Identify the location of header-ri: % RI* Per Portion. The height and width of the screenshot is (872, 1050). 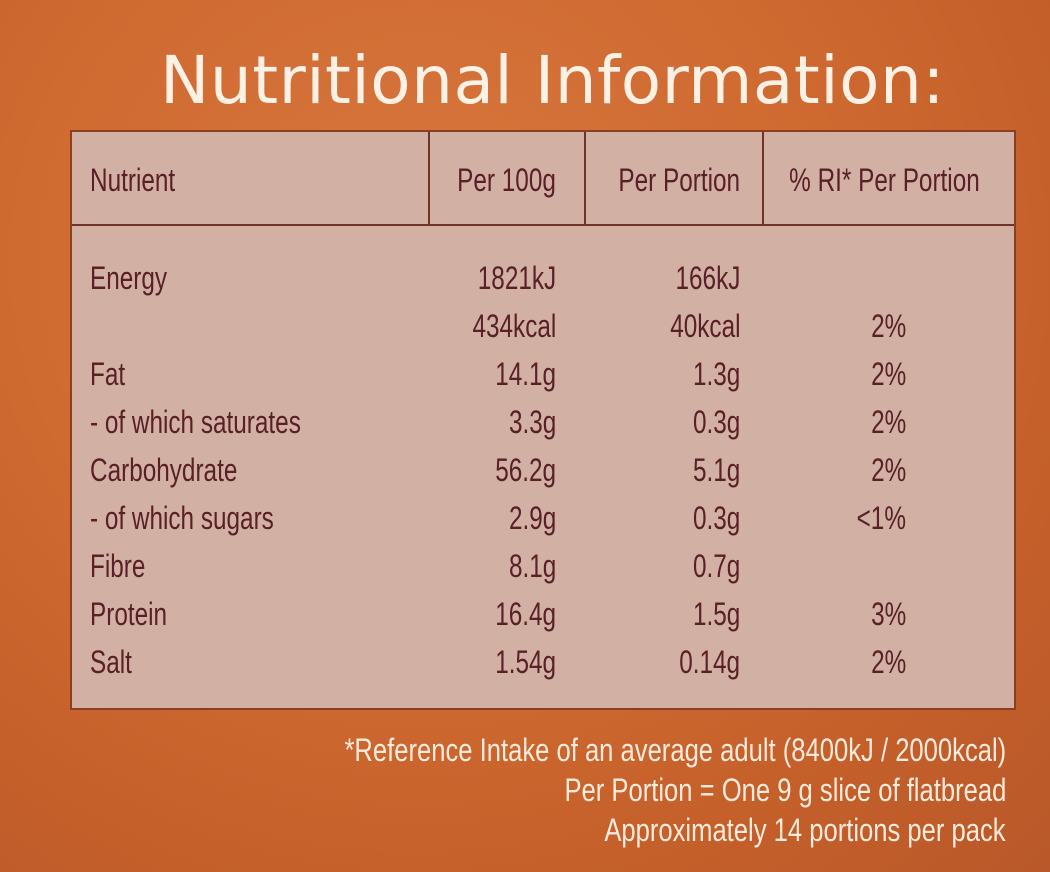
(884, 180).